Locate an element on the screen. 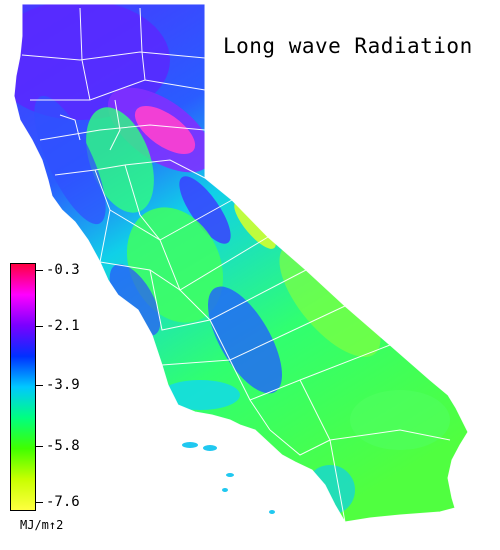  legend-tick-label: -2.1 is located at coordinates (63, 326).